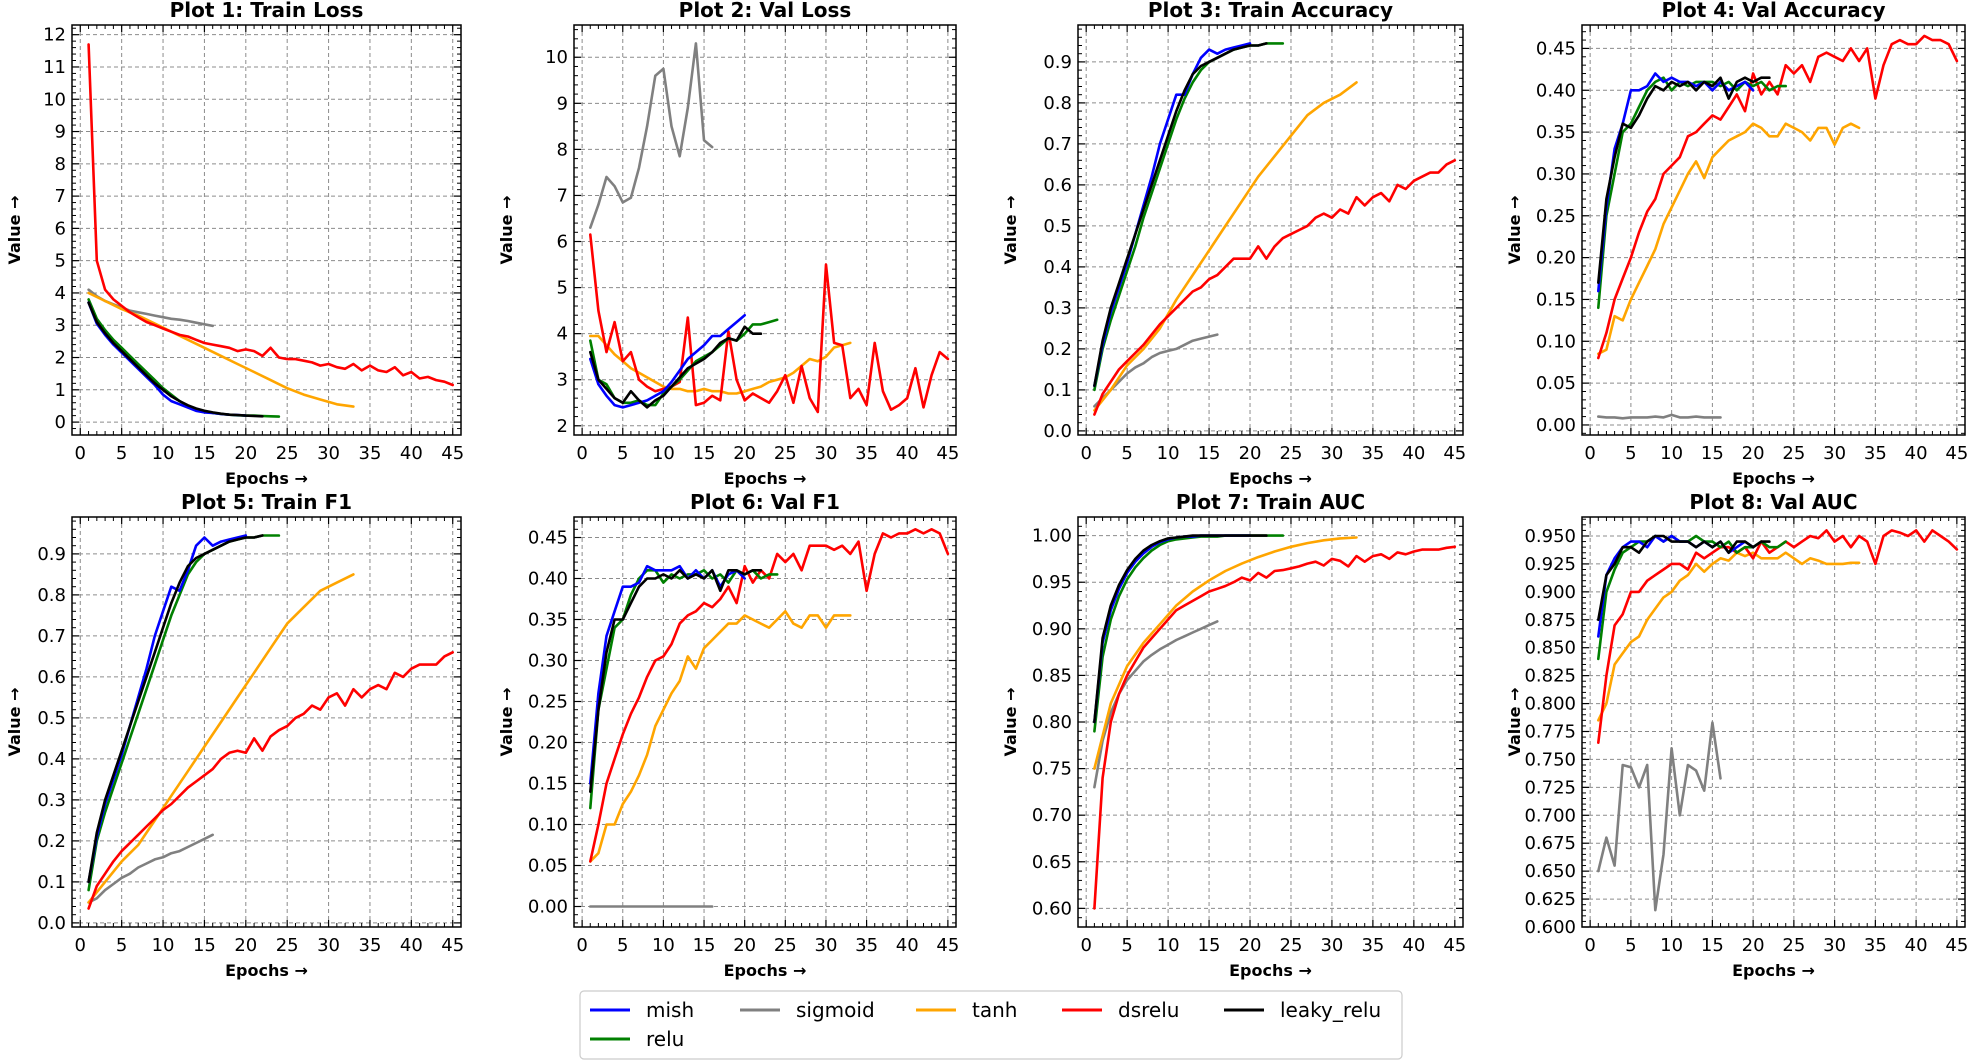 The height and width of the screenshot is (1064, 1978). I want to click on y-tick-label: 0.925, so click(1550, 564).